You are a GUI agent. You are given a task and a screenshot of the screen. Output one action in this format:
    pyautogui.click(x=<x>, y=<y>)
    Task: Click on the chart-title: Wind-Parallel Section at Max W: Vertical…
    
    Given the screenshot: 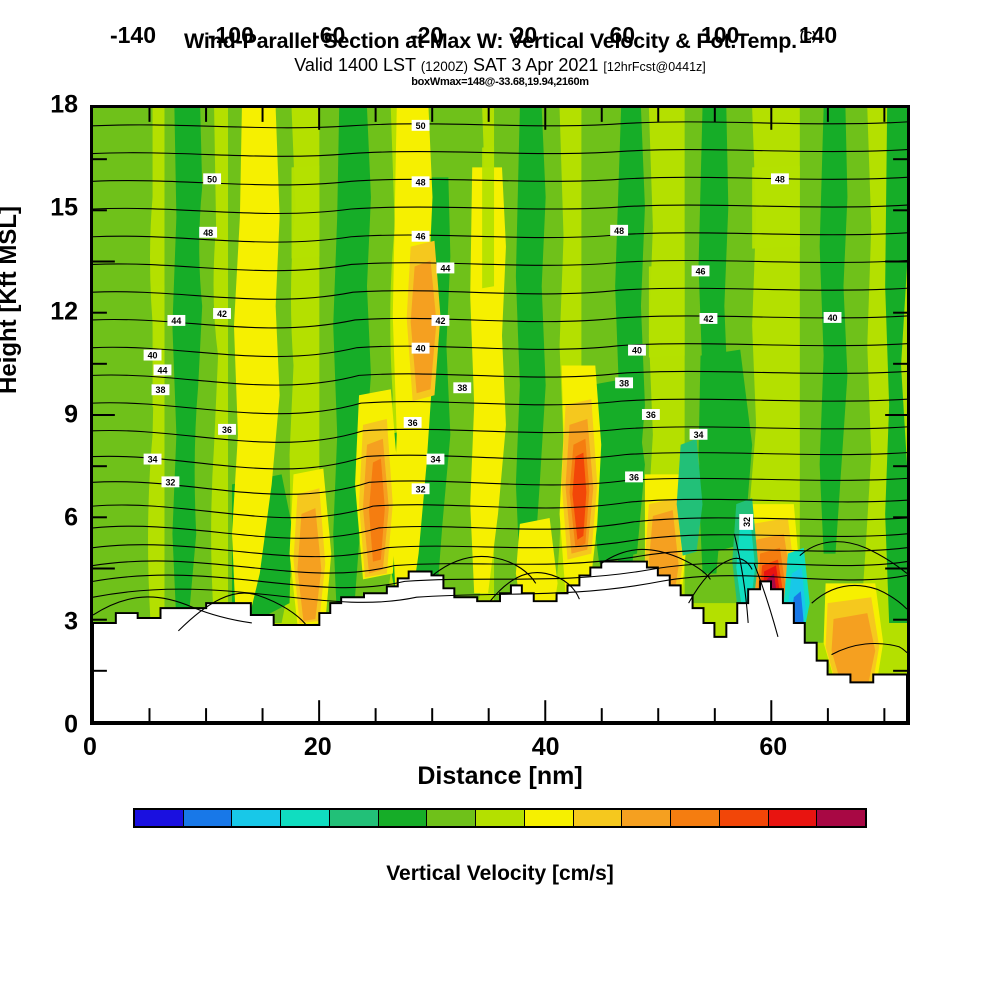 What is the action you would take?
    pyautogui.click(x=500, y=41)
    